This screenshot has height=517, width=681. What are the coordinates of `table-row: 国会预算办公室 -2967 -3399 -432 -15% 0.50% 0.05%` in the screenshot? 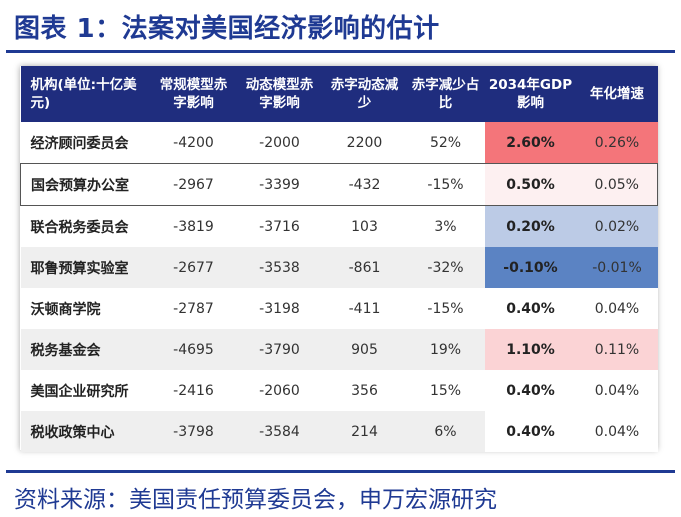 It's located at (339, 184).